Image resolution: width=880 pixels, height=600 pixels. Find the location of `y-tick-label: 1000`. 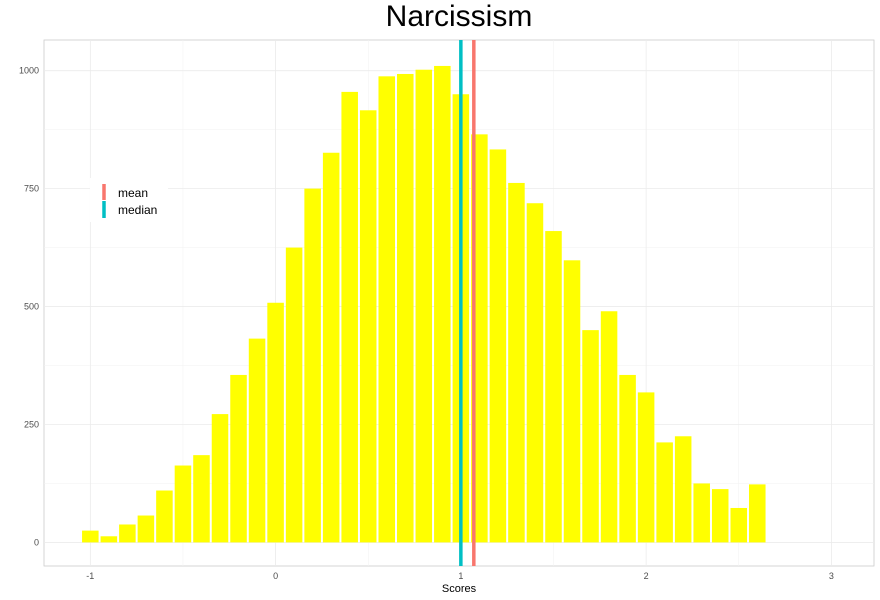

y-tick-label: 1000 is located at coordinates (29, 71).